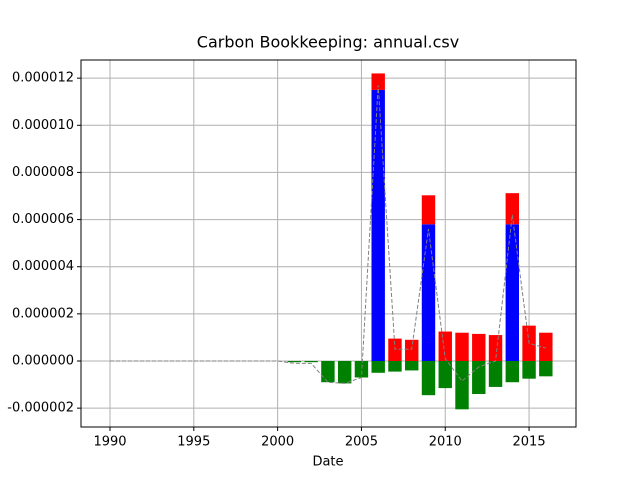  Describe the element at coordinates (328, 42) in the screenshot. I see `chart-title: Carbon Bookkeeping: annual.csv` at that location.